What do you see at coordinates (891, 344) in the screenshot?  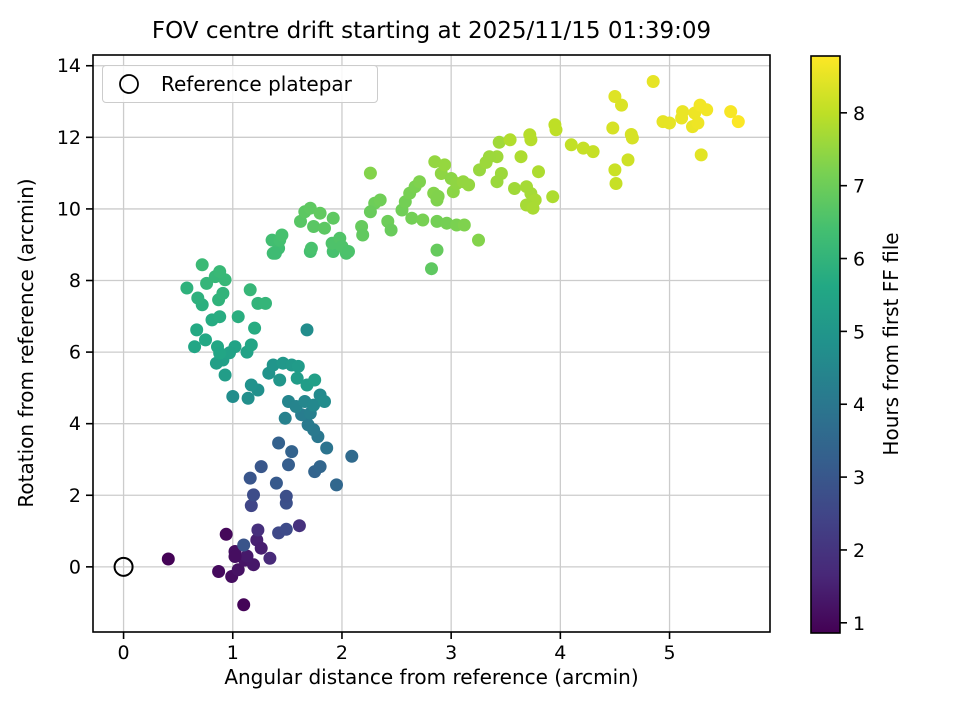 I see `colorbar-label: Hours from first FF file` at bounding box center [891, 344].